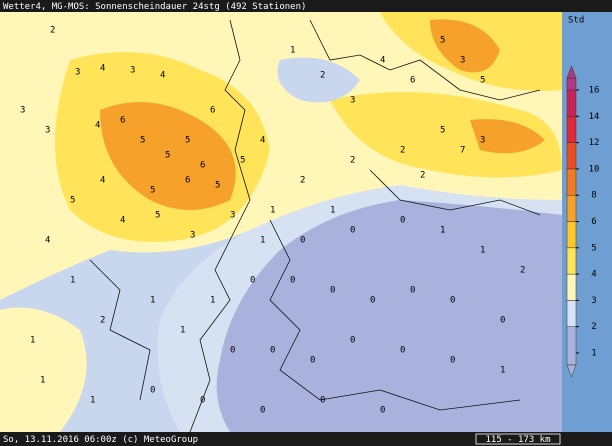 Image resolution: width=612 pixels, height=446 pixels. I want to click on legend-tick-label: 14, so click(594, 117).